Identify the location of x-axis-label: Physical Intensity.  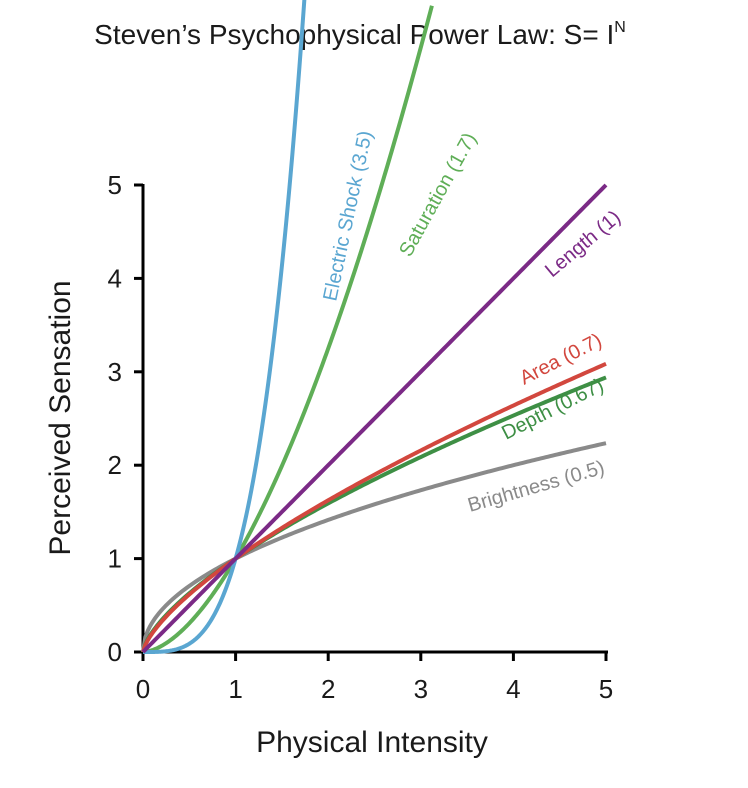
(372, 742).